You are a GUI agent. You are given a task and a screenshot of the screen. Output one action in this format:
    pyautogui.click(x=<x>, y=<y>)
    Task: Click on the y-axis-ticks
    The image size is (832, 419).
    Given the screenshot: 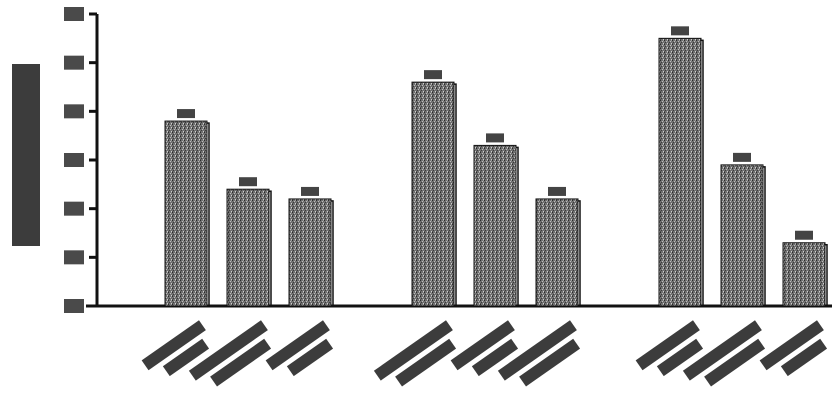 What is the action you would take?
    pyautogui.click(x=80, y=160)
    